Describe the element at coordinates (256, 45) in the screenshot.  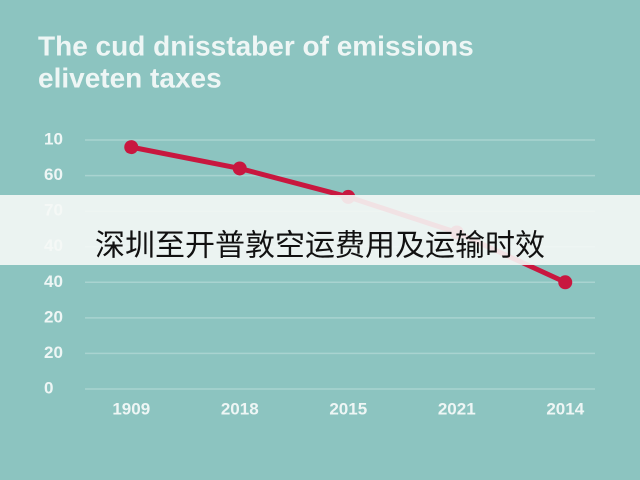
I see `chart-title: The cud dnisstaber of emissions` at that location.